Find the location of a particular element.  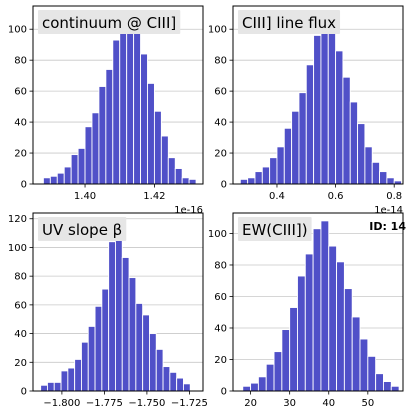

y-tick-label: 120 is located at coordinates (17, 219).